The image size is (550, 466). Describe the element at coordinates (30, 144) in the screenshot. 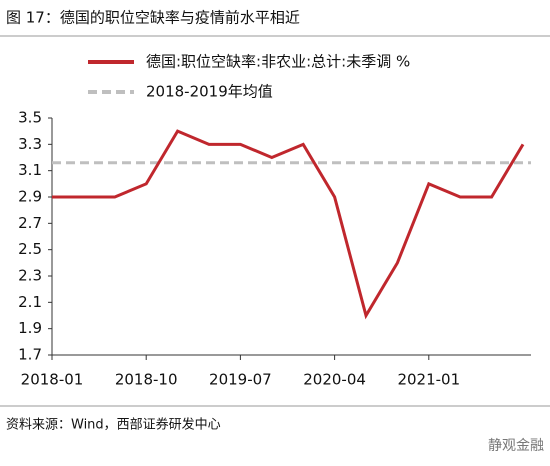

I see `y-tick-label: 3.3` at that location.